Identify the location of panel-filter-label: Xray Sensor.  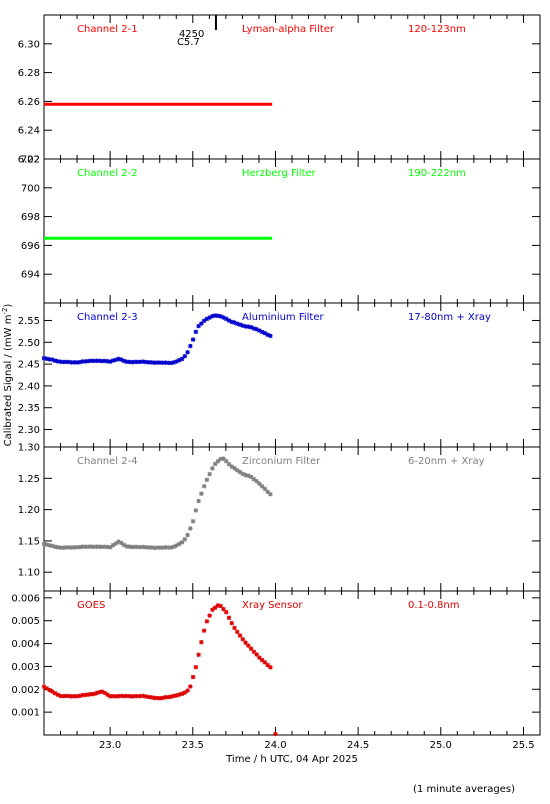
(272, 605).